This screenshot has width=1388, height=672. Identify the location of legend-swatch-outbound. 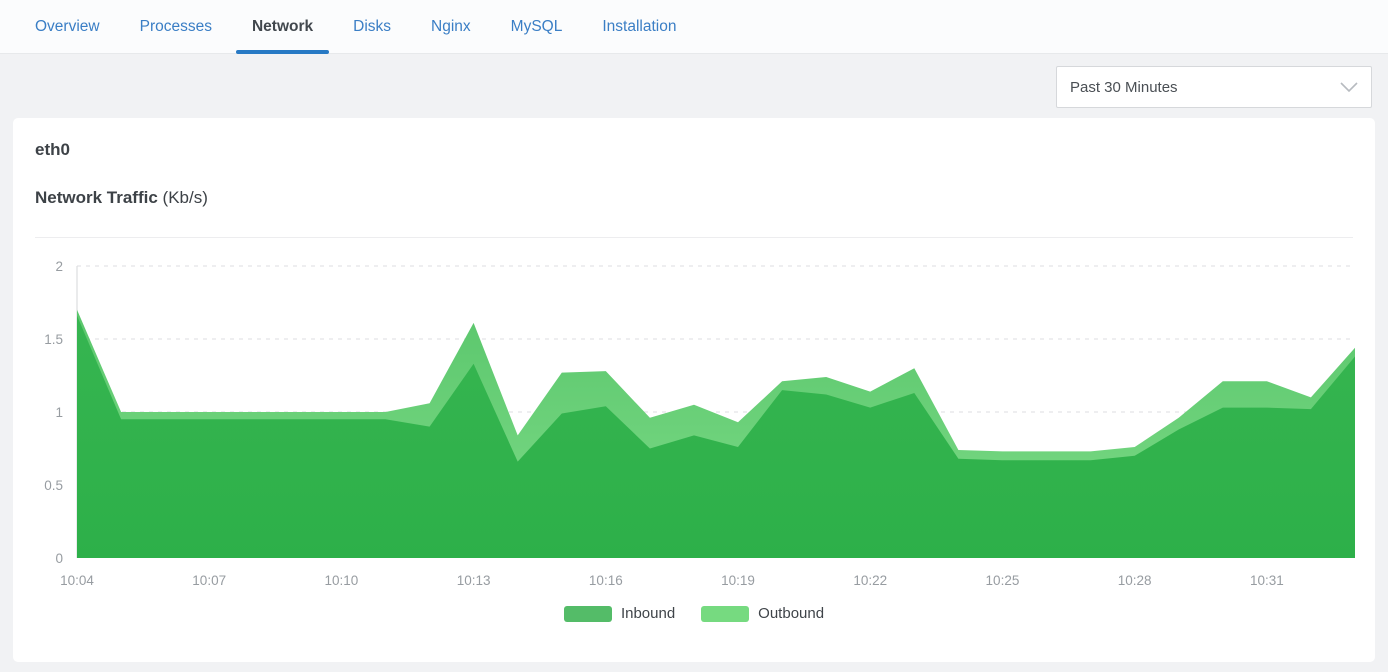
(725, 613).